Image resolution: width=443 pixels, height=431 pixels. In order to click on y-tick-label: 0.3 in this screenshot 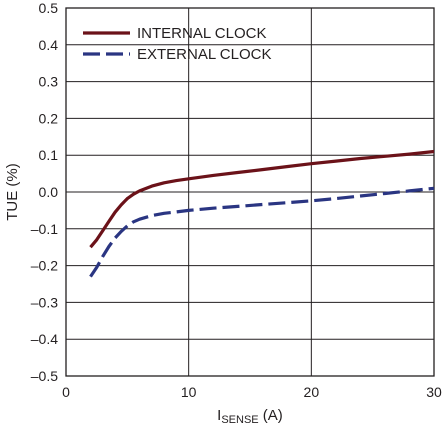, I will do `click(49, 82)`.